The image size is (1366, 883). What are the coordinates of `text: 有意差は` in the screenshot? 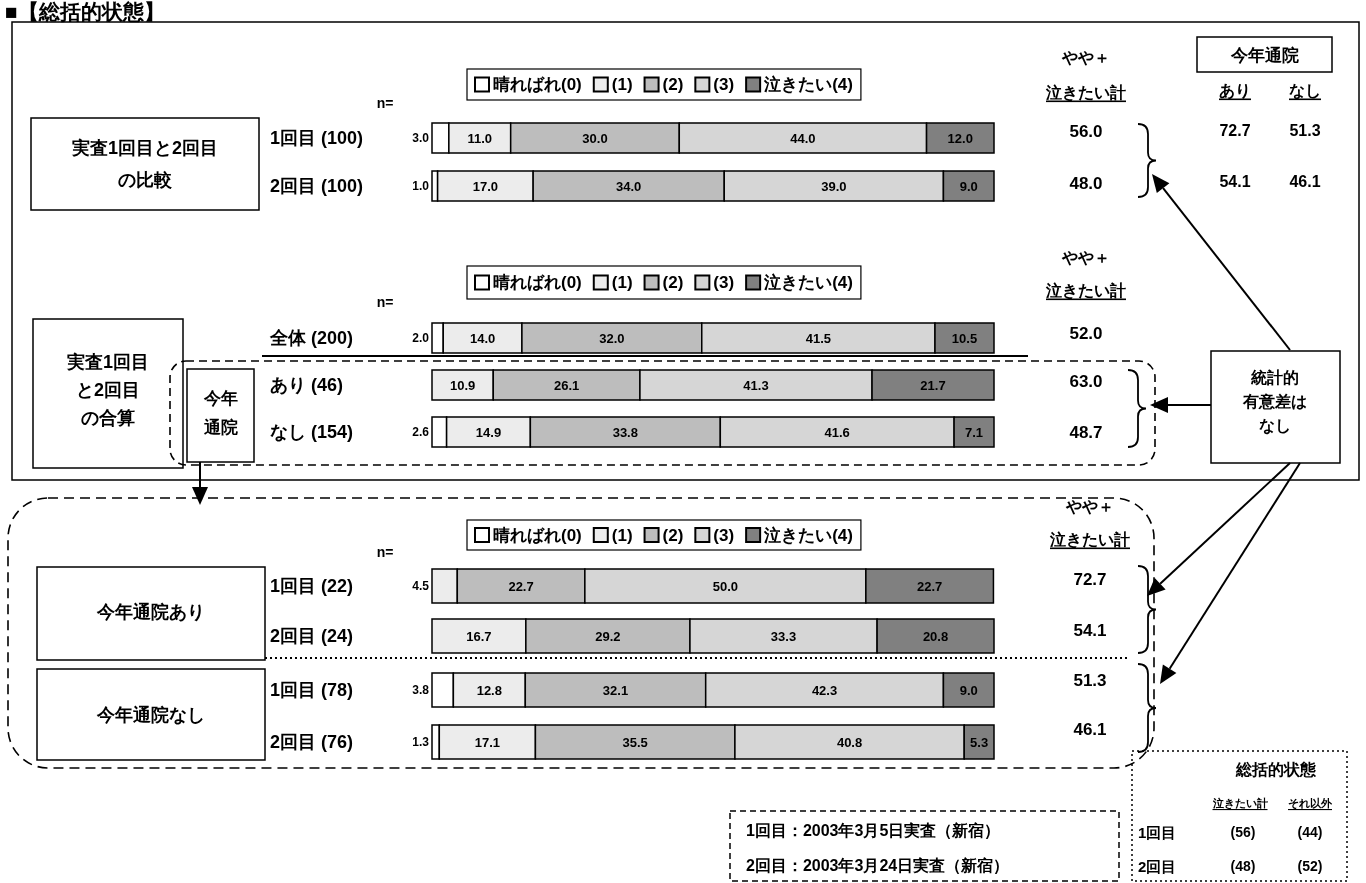 It's located at (1274, 401).